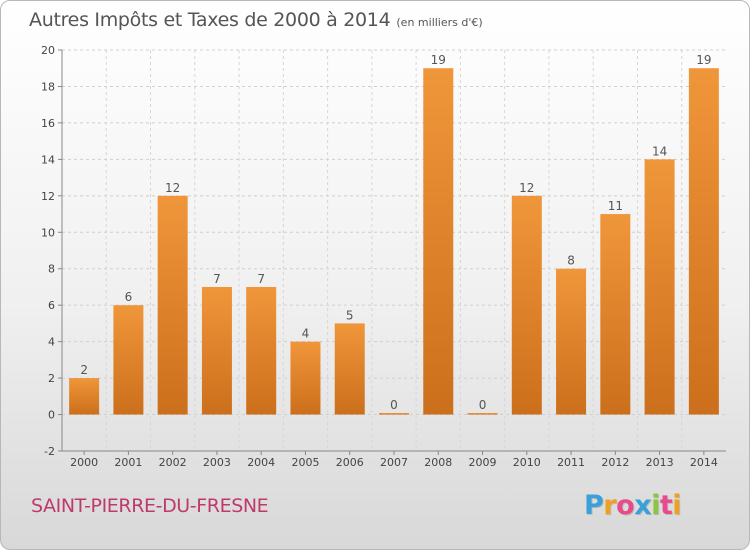  Describe the element at coordinates (439, 22) in the screenshot. I see `chart-subtitle: (en milliers d'€)` at that location.